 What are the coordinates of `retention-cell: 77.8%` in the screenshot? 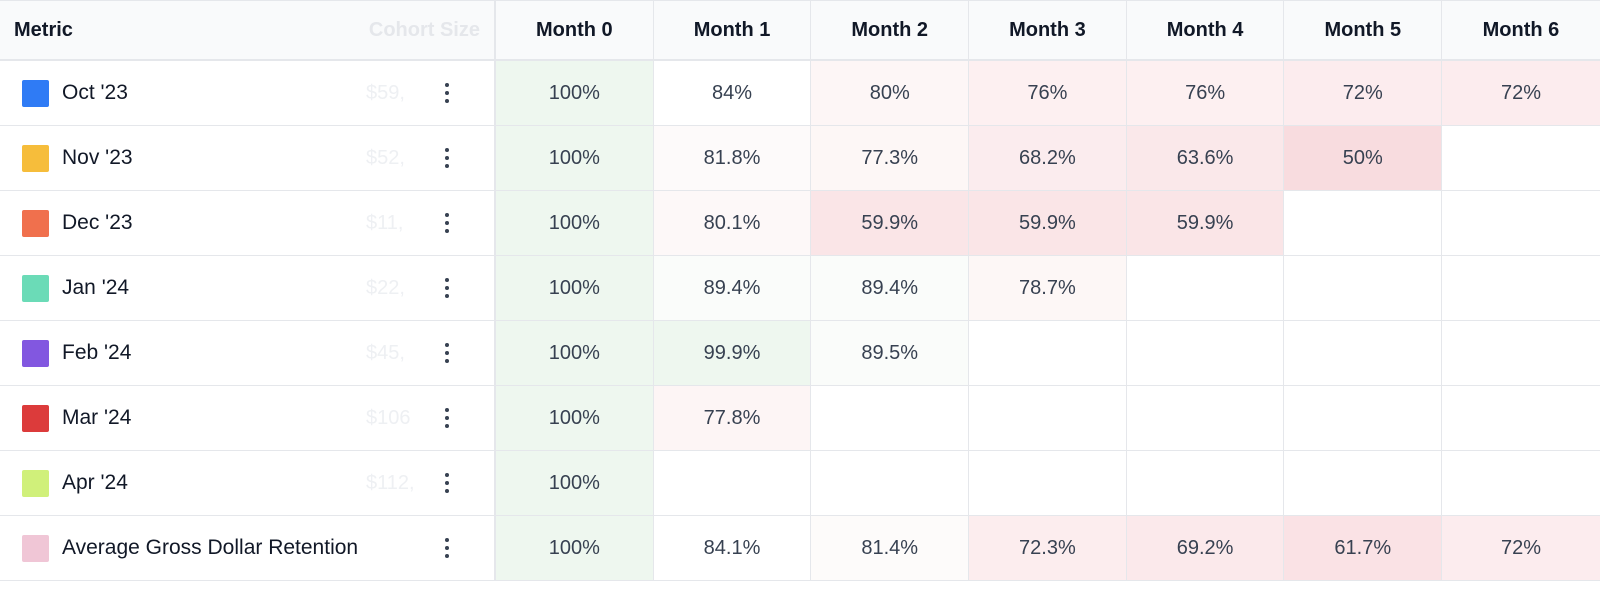 It's located at (732, 418).